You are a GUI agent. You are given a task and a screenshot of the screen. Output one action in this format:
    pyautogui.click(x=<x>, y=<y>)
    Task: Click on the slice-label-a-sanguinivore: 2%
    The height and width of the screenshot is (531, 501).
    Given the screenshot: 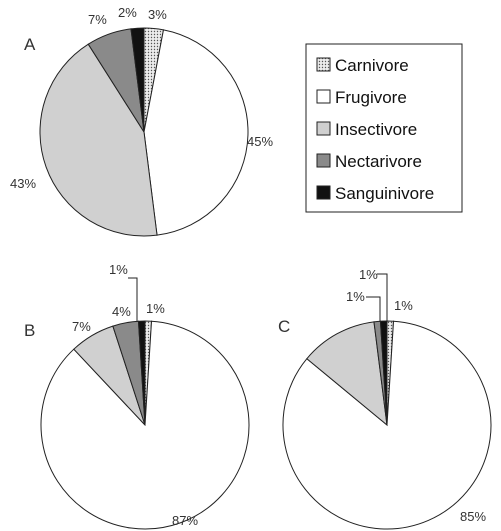 What is the action you would take?
    pyautogui.click(x=127, y=12)
    